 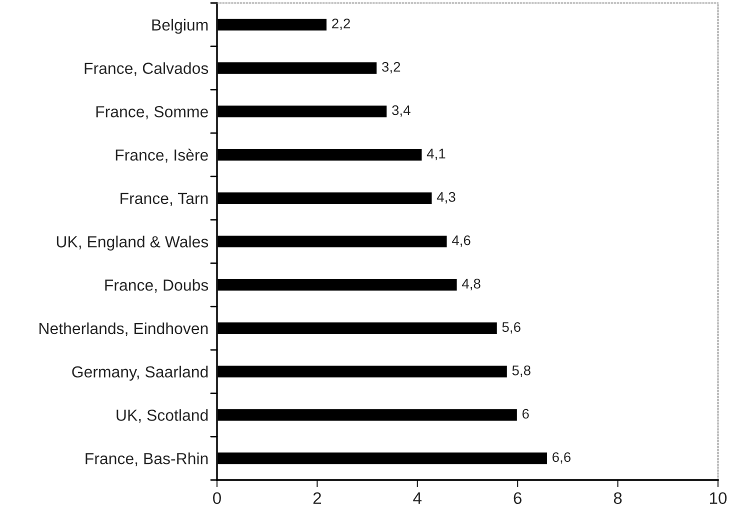 I want to click on y-tick-label: UK, England & Wales, so click(x=132, y=243).